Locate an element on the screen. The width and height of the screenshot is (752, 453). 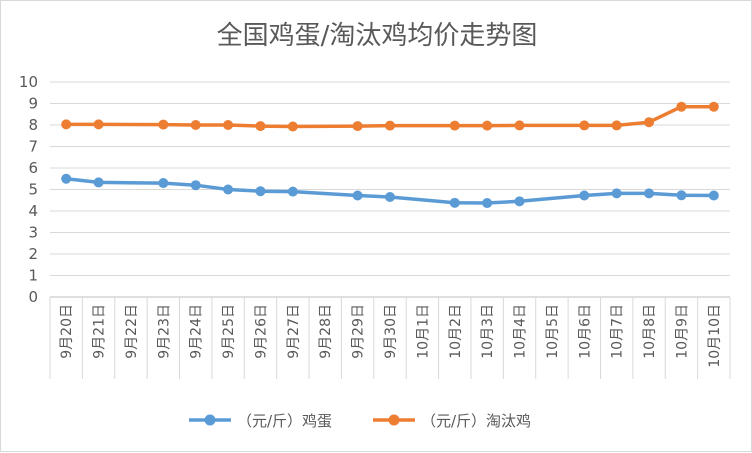
y-tick-label: 0 is located at coordinates (33, 297).